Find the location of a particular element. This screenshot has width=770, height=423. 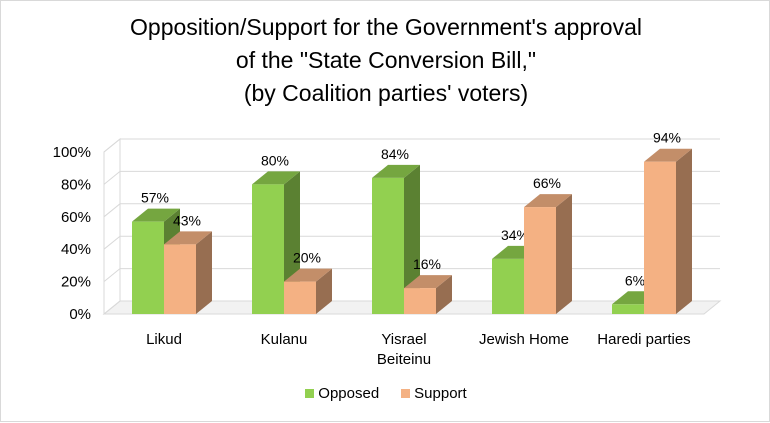

chart-side-wall is located at coordinates (112, 226).